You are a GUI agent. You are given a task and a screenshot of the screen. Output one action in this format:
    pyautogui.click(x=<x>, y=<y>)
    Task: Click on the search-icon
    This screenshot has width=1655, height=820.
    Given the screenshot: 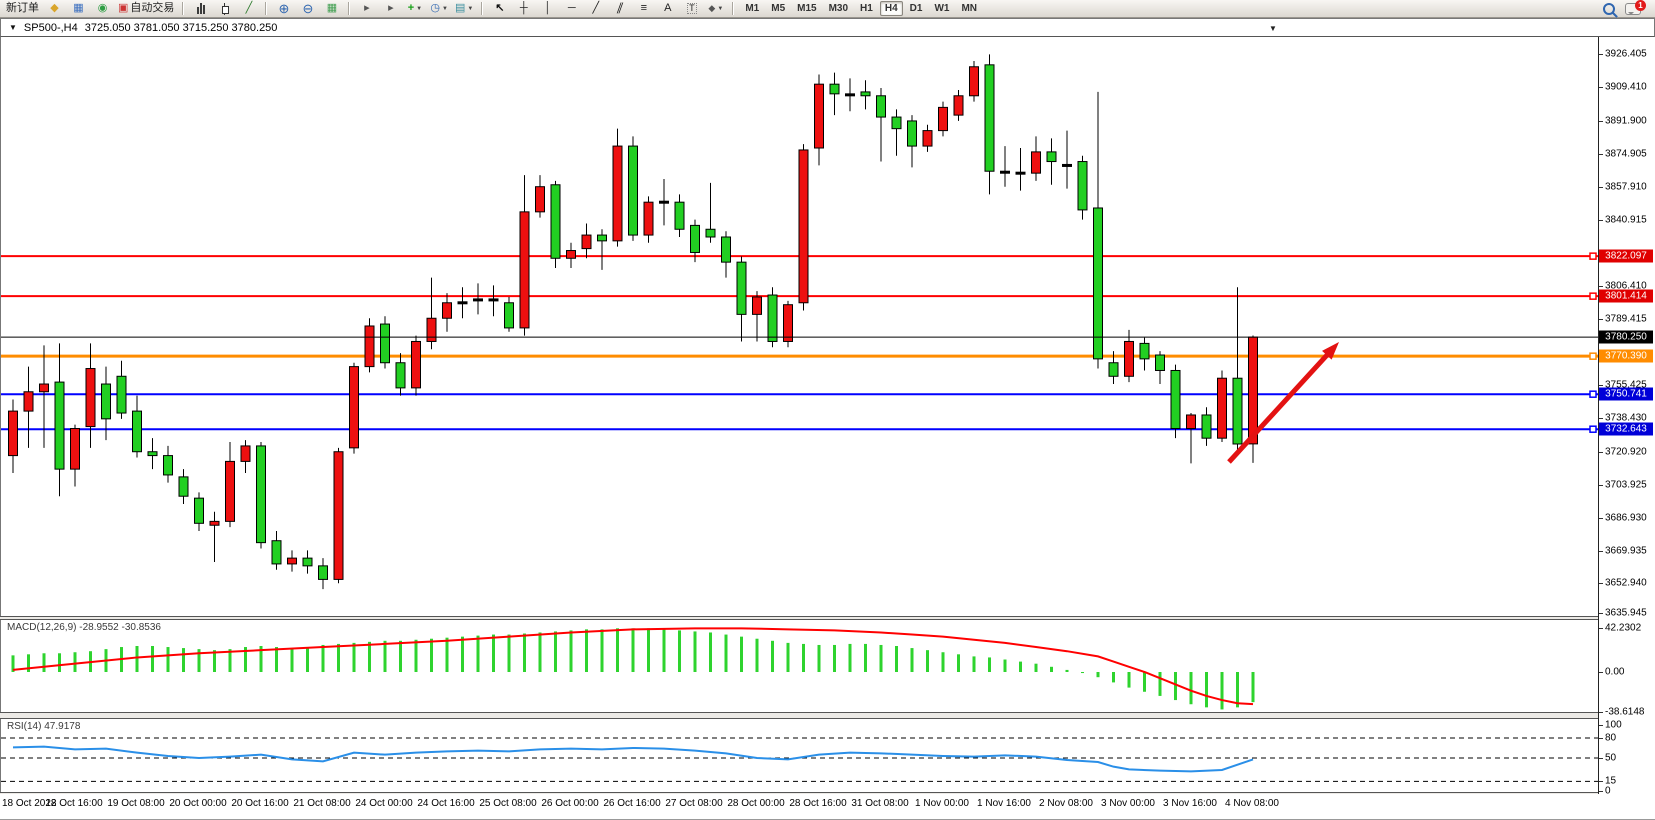 What is the action you would take?
    pyautogui.click(x=1609, y=8)
    